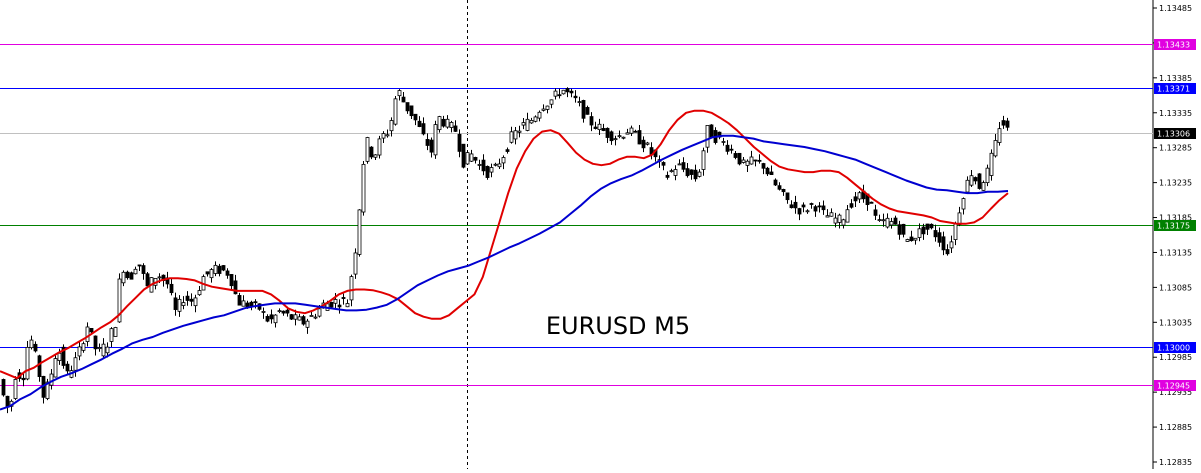 Image resolution: width=1201 pixels, height=473 pixels. Describe the element at coordinates (1173, 89) in the screenshot. I see `level-price-label: 1.13371` at that location.